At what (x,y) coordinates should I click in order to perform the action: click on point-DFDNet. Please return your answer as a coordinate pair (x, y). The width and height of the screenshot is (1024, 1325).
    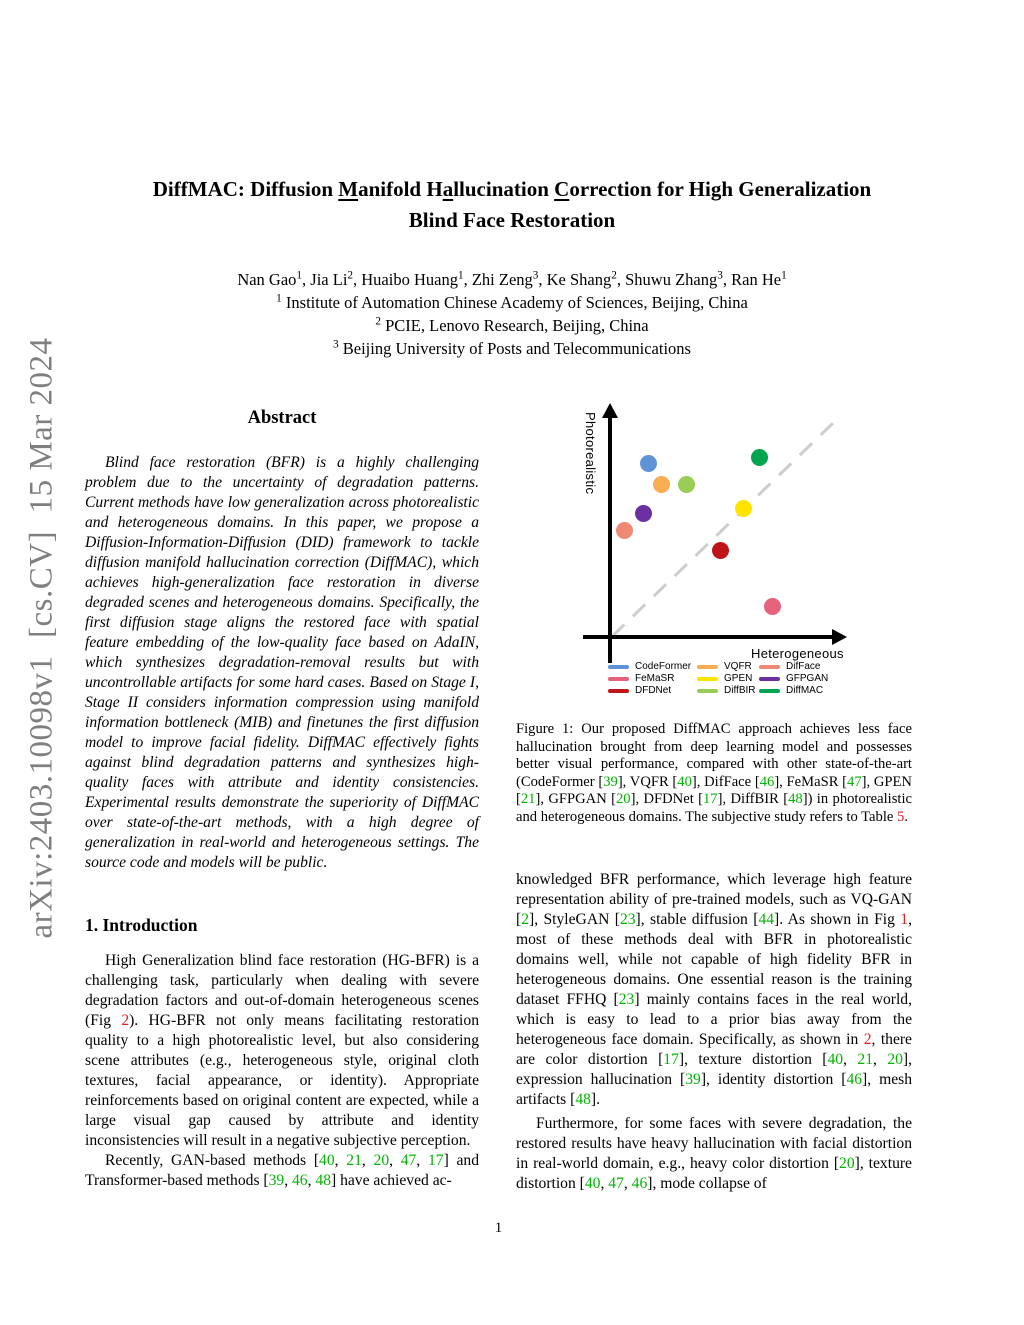
    Looking at the image, I should click on (720, 550).